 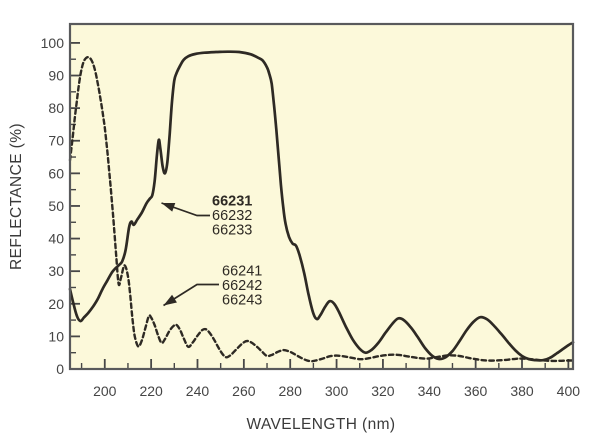 I want to click on y-tick-label: 10, so click(x=56, y=336).